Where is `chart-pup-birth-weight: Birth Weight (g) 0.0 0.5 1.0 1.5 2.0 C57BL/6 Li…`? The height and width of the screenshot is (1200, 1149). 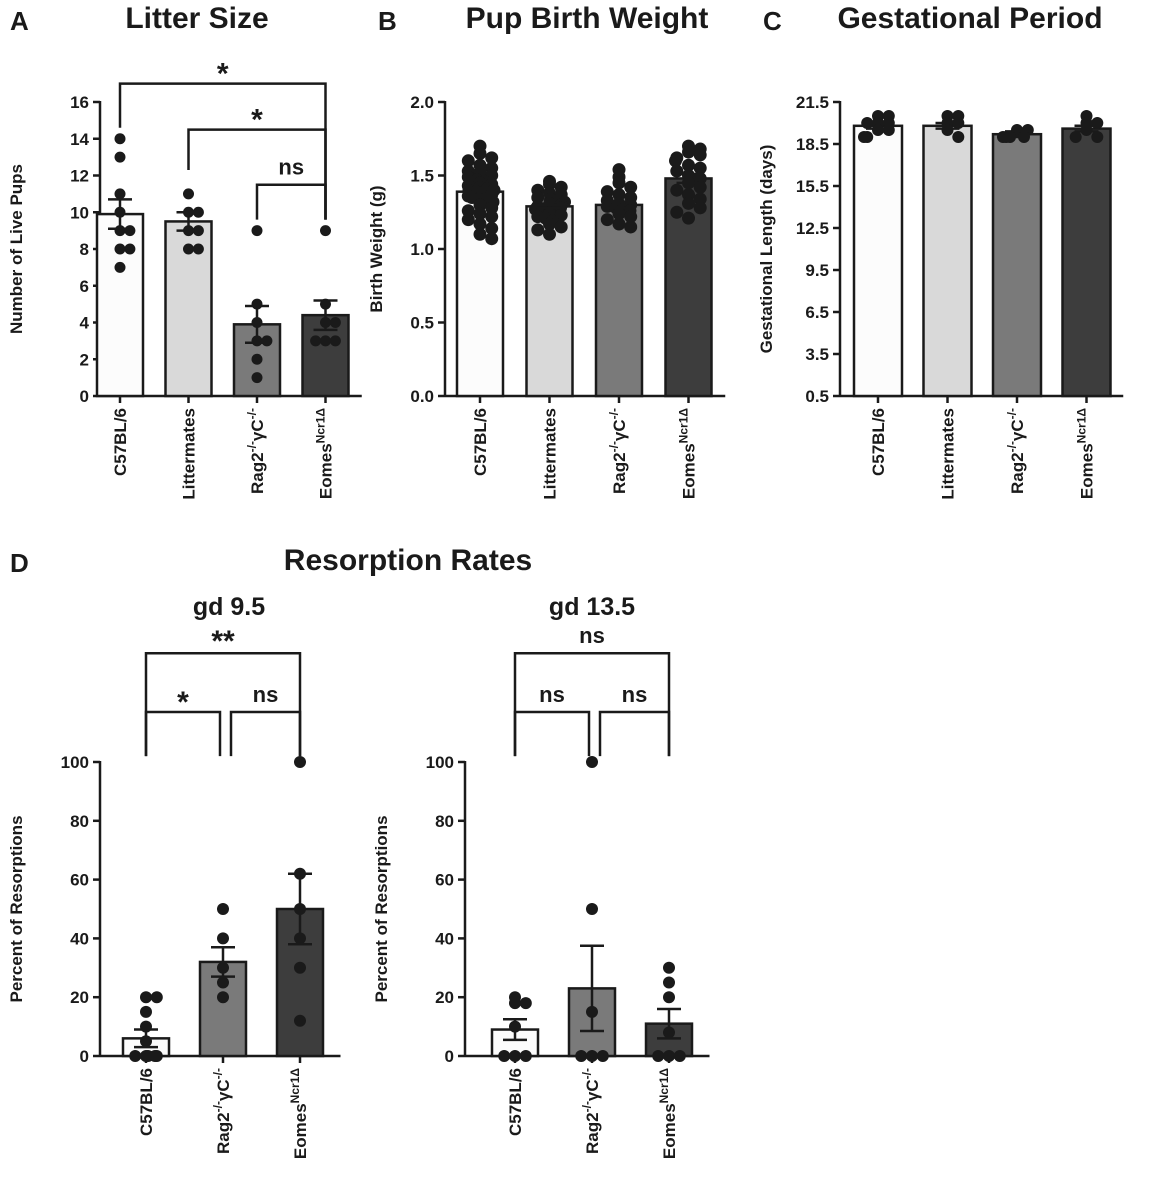 chart-pup-birth-weight: Birth Weight (g) 0.0 0.5 1.0 1.5 2.0 C57BL/6 Li… is located at coordinates (546, 296).